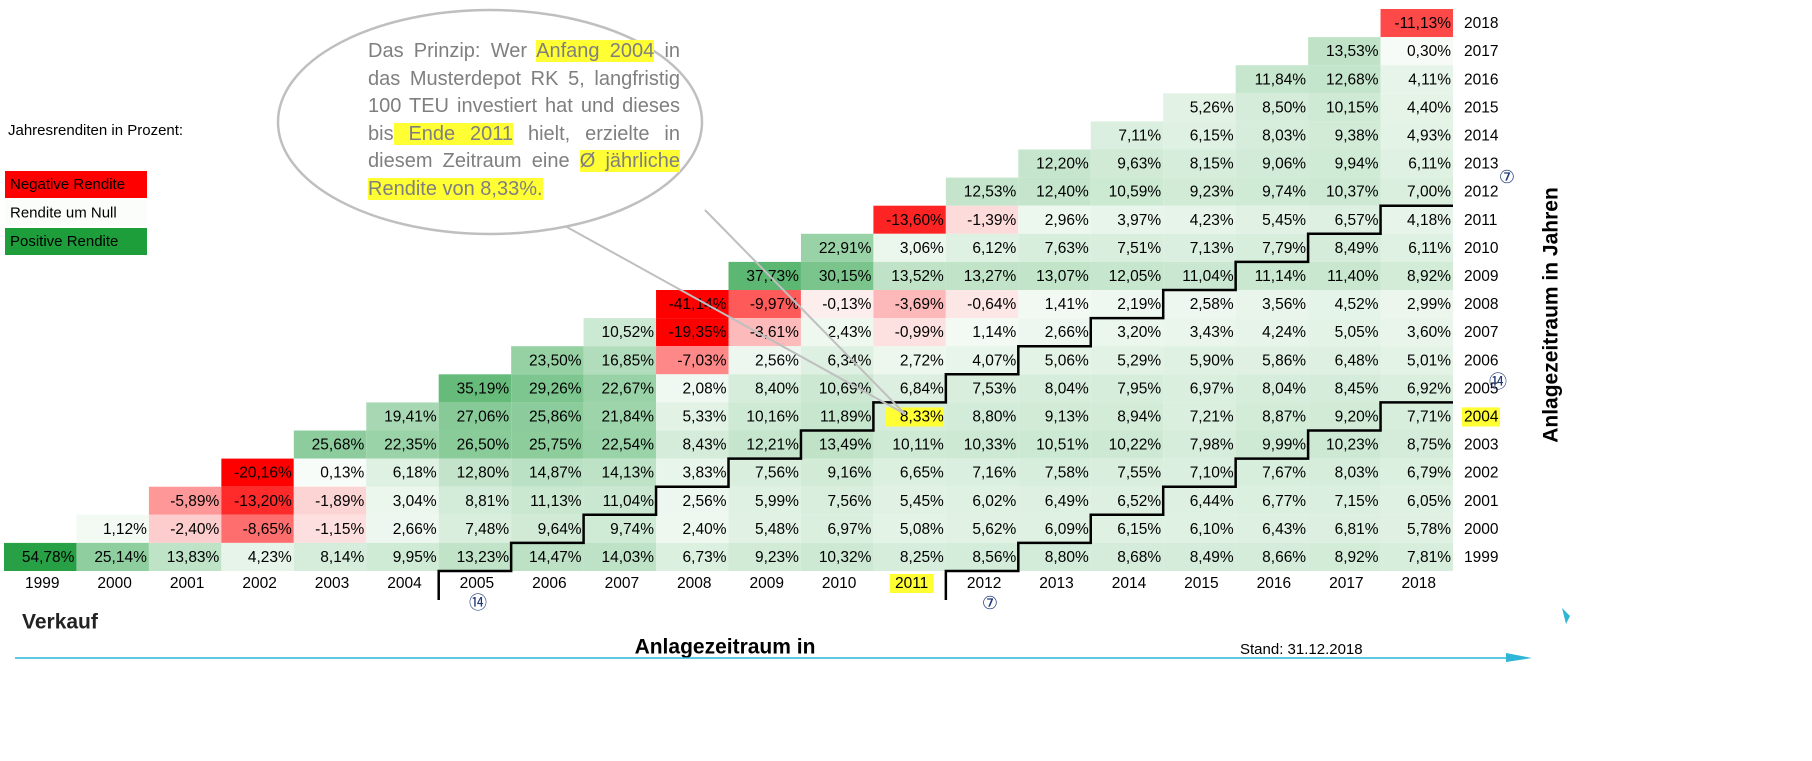  What do you see at coordinates (701, 360) in the screenshot?
I see `cell: -7,03%` at bounding box center [701, 360].